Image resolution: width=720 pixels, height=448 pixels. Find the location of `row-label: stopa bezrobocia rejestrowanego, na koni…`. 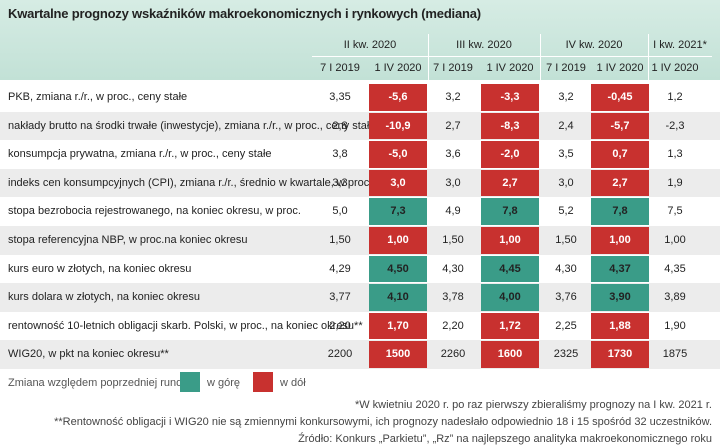

row-label: stopa bezrobocia rejestrowanego, na koni… is located at coordinates (154, 211).